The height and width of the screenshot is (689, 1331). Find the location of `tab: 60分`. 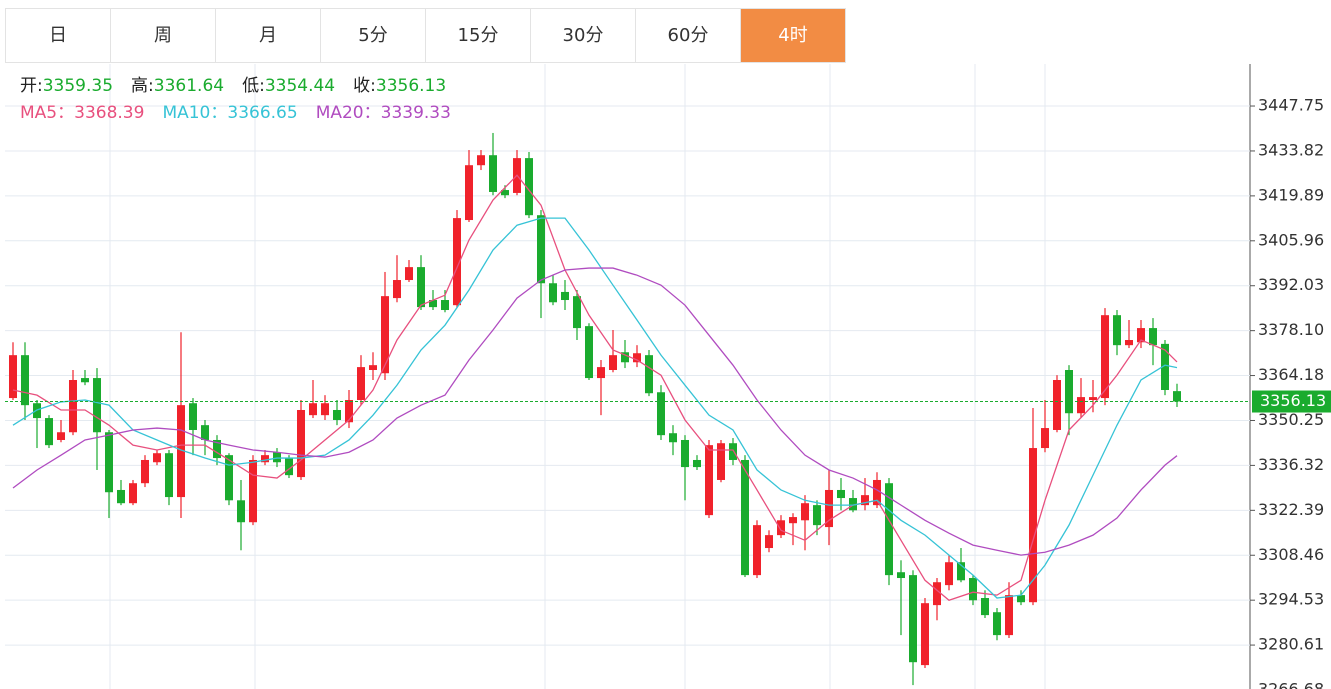

tab: 60分 is located at coordinates (688, 35).